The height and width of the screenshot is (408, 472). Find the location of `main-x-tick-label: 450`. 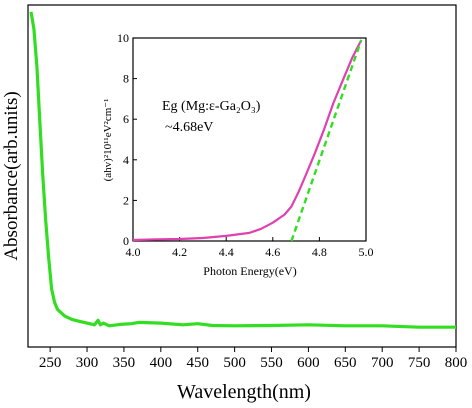

main-x-tick-label: 450 is located at coordinates (197, 363).